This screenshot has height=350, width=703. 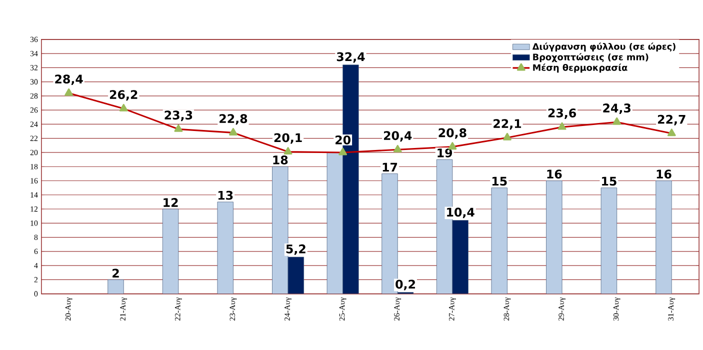 I want to click on data-label: 20,4, so click(x=398, y=136).